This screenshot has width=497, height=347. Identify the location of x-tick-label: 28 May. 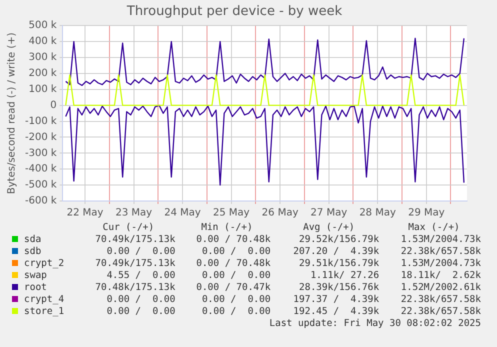
(377, 213).